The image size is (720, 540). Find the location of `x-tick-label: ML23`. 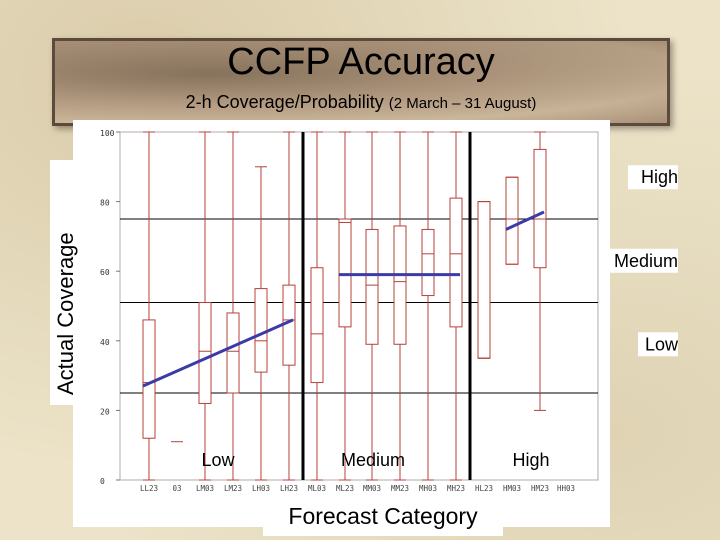

x-tick-label: ML23 is located at coordinates (345, 488).